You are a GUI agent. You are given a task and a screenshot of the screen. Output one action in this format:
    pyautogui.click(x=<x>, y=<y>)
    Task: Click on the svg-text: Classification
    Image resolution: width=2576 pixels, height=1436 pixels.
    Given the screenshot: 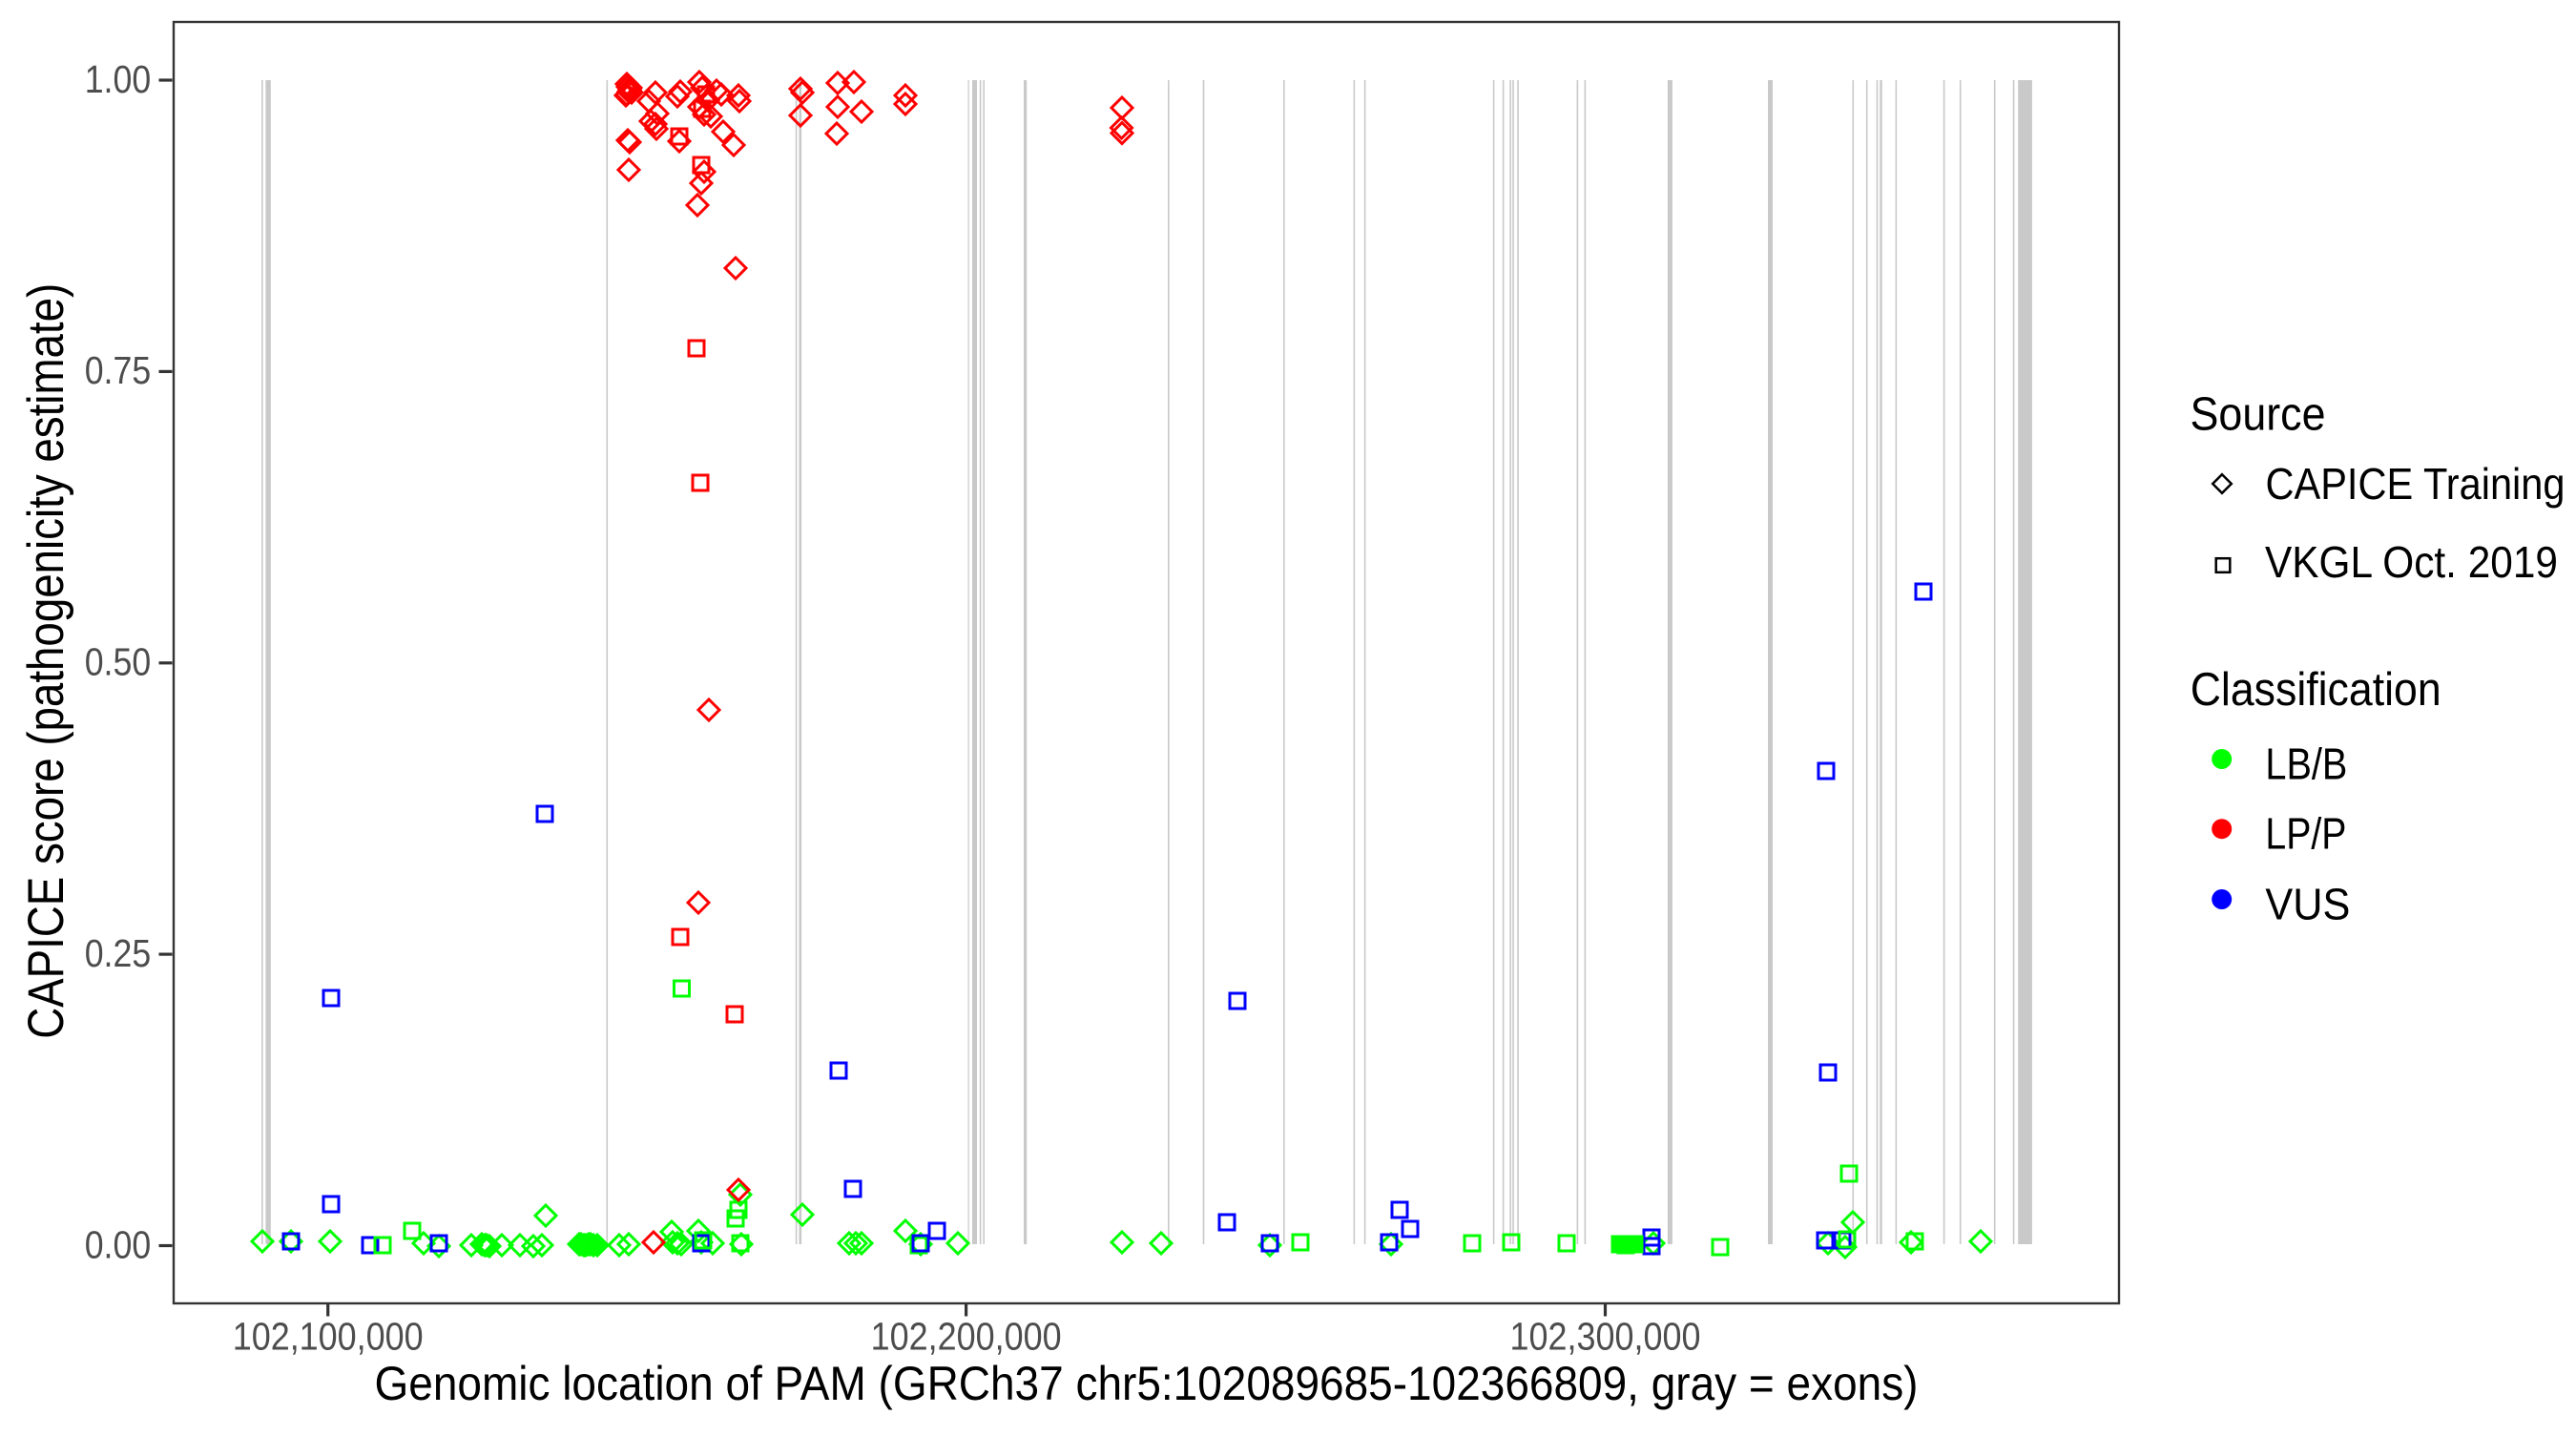 What is the action you would take?
    pyautogui.click(x=2316, y=690)
    